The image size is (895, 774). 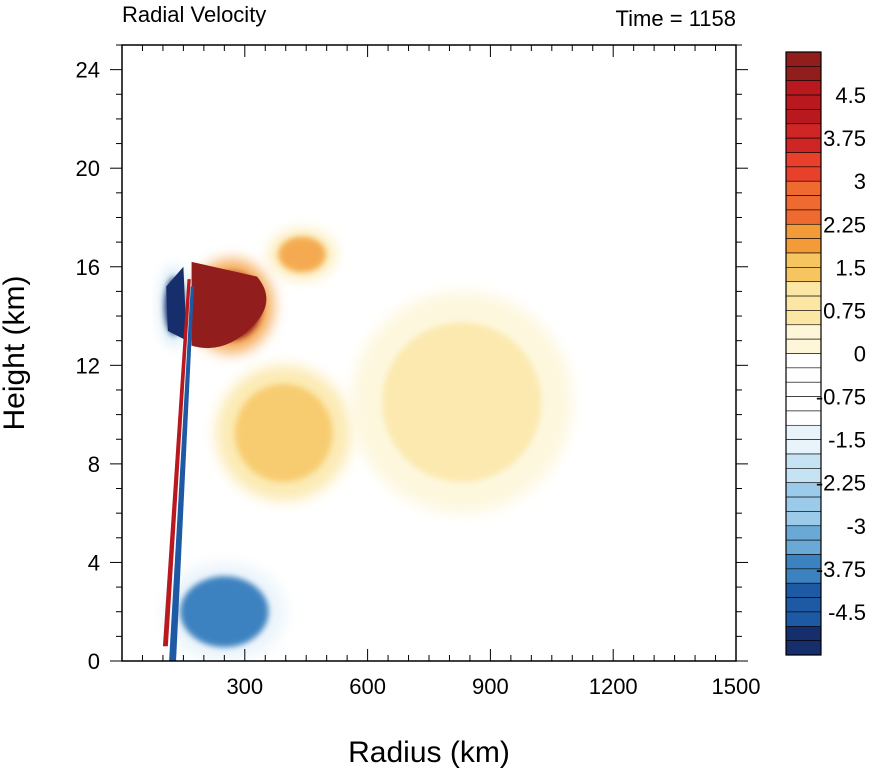 I want to click on outflow-max-core, so click(x=229, y=305).